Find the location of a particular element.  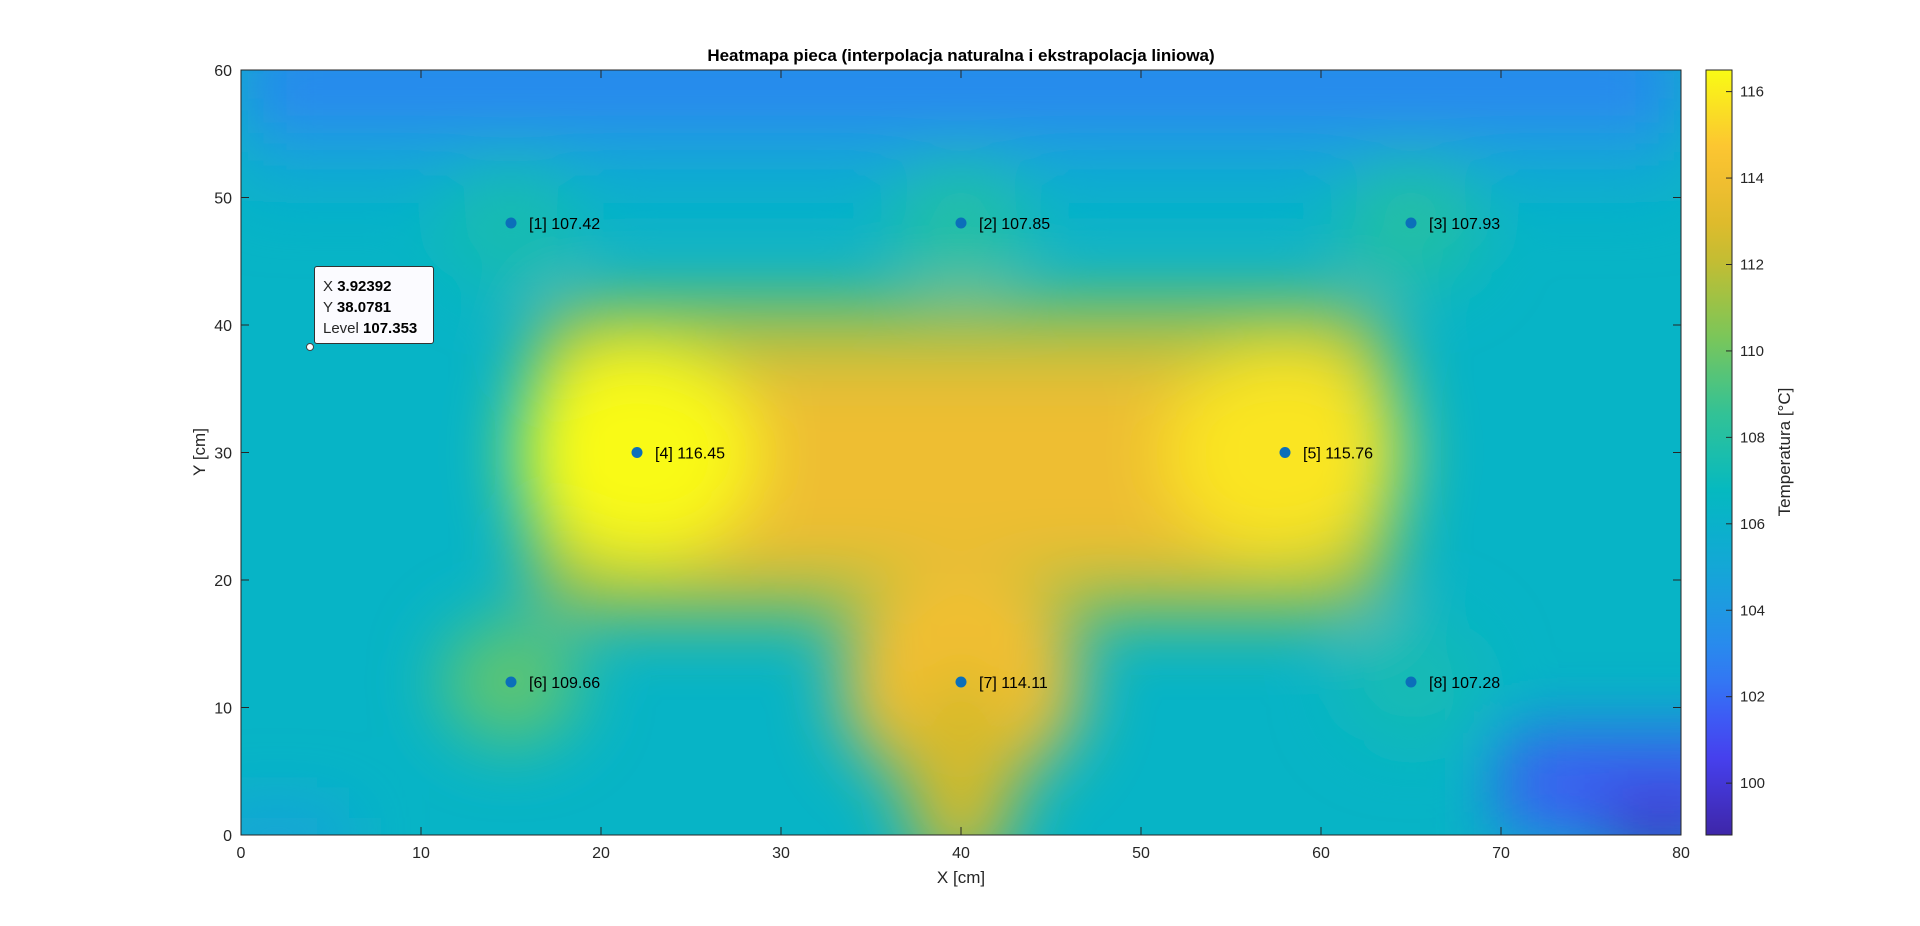

sensor-point-label: [8] 107.28 is located at coordinates (1464, 683).